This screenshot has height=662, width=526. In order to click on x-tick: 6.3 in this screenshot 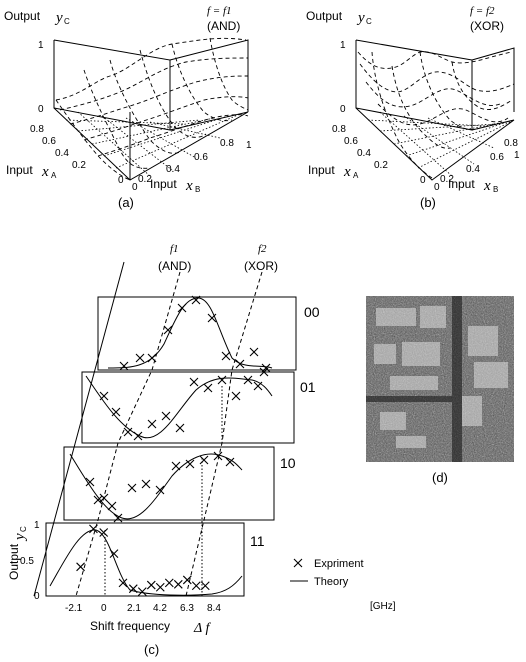, I will do `click(187, 608)`.